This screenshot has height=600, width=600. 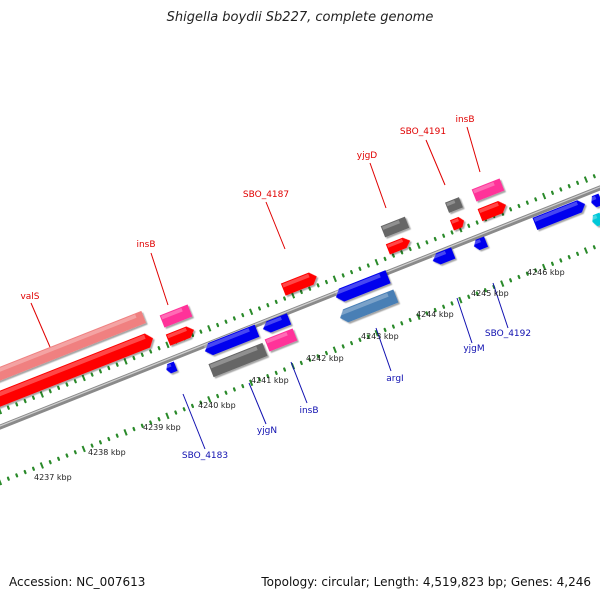 What do you see at coordinates (492, 211) in the screenshot?
I see `gene-insb-top-2-red-shape` at bounding box center [492, 211].